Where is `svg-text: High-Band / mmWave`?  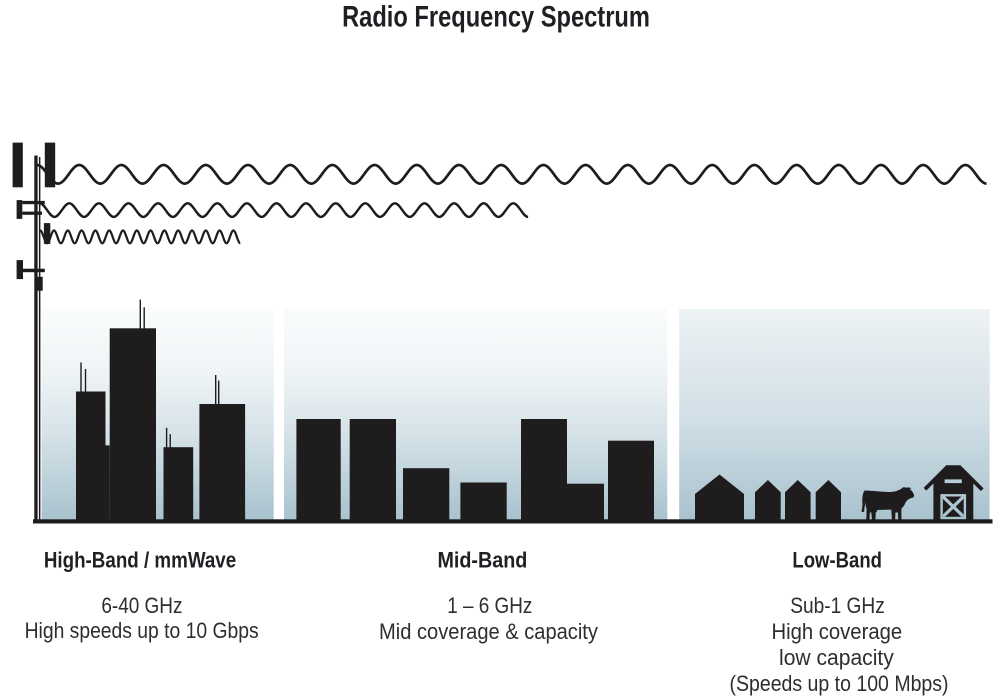 svg-text: High-Band / mmWave is located at coordinates (140, 560).